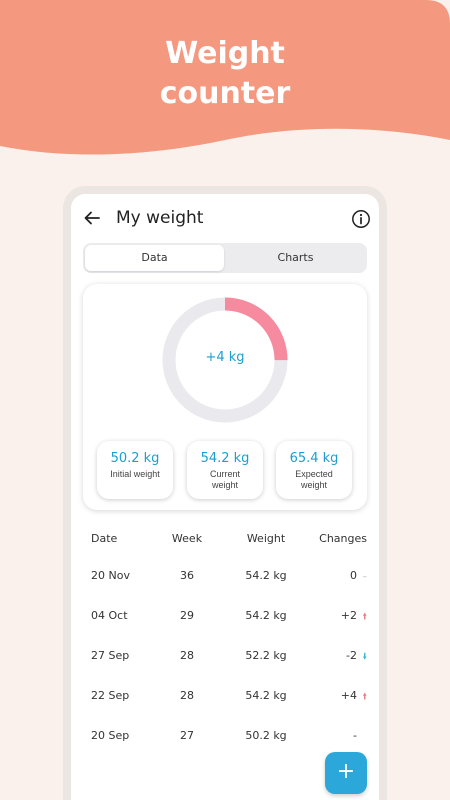  Describe the element at coordinates (225, 74) in the screenshot. I see `banner-title: Weight counter` at that location.